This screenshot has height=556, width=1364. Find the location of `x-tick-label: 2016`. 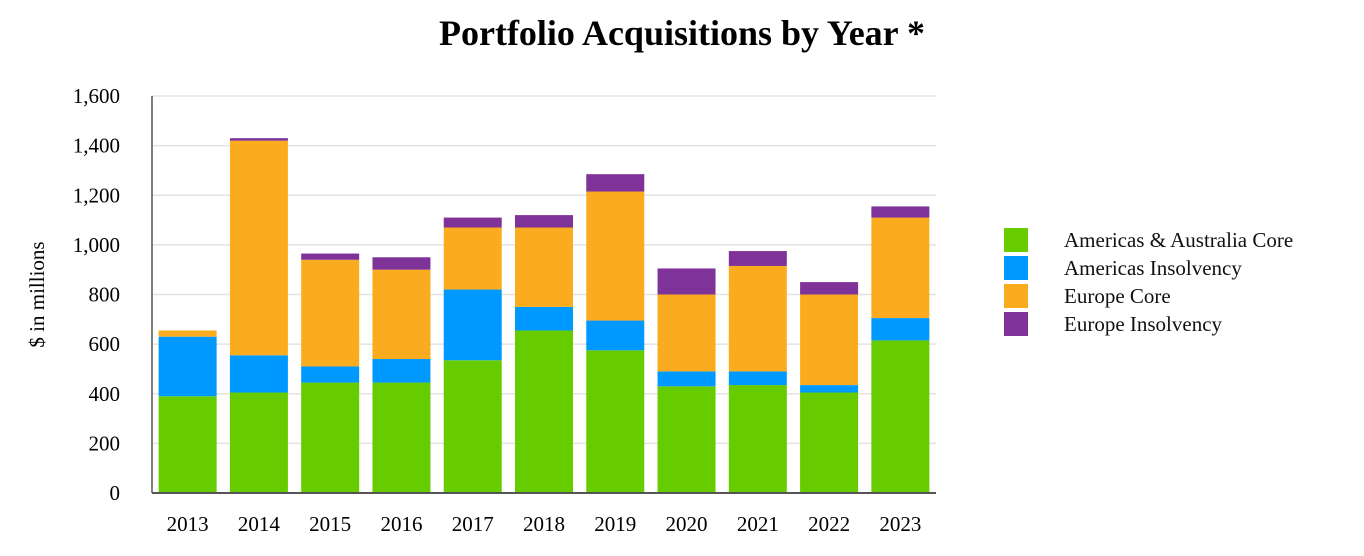

x-tick-label: 2016 is located at coordinates (401, 524).